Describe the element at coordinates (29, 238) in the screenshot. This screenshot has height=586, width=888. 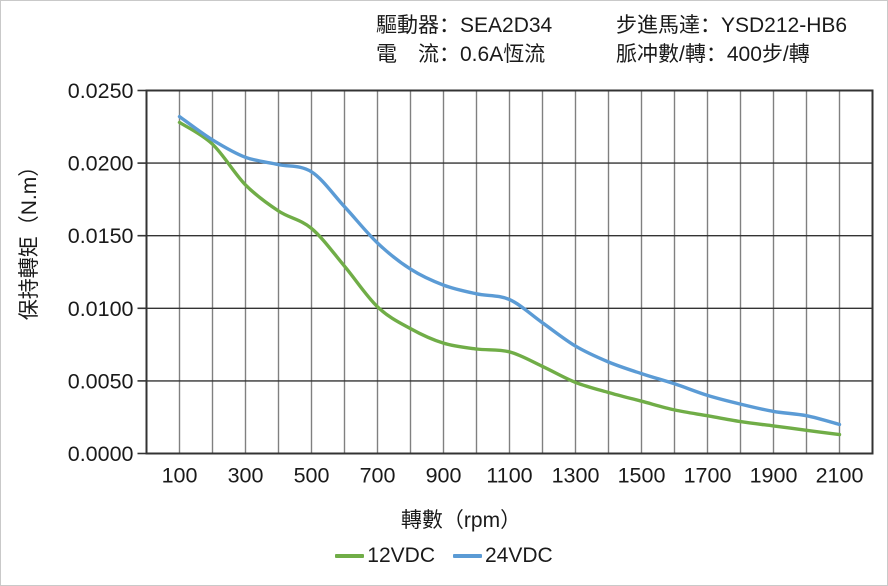
I see `y-axis-title: 保持轉矩（N.m）` at that location.